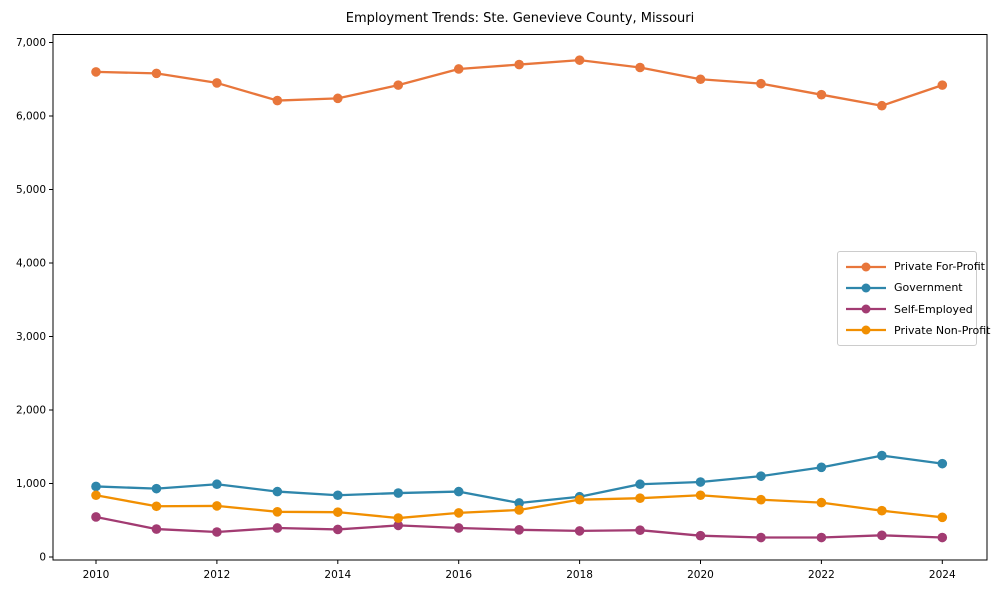 The height and width of the screenshot is (600, 1000). I want to click on legend-item-private-non-profit: Private Non-Profit, so click(917, 330).